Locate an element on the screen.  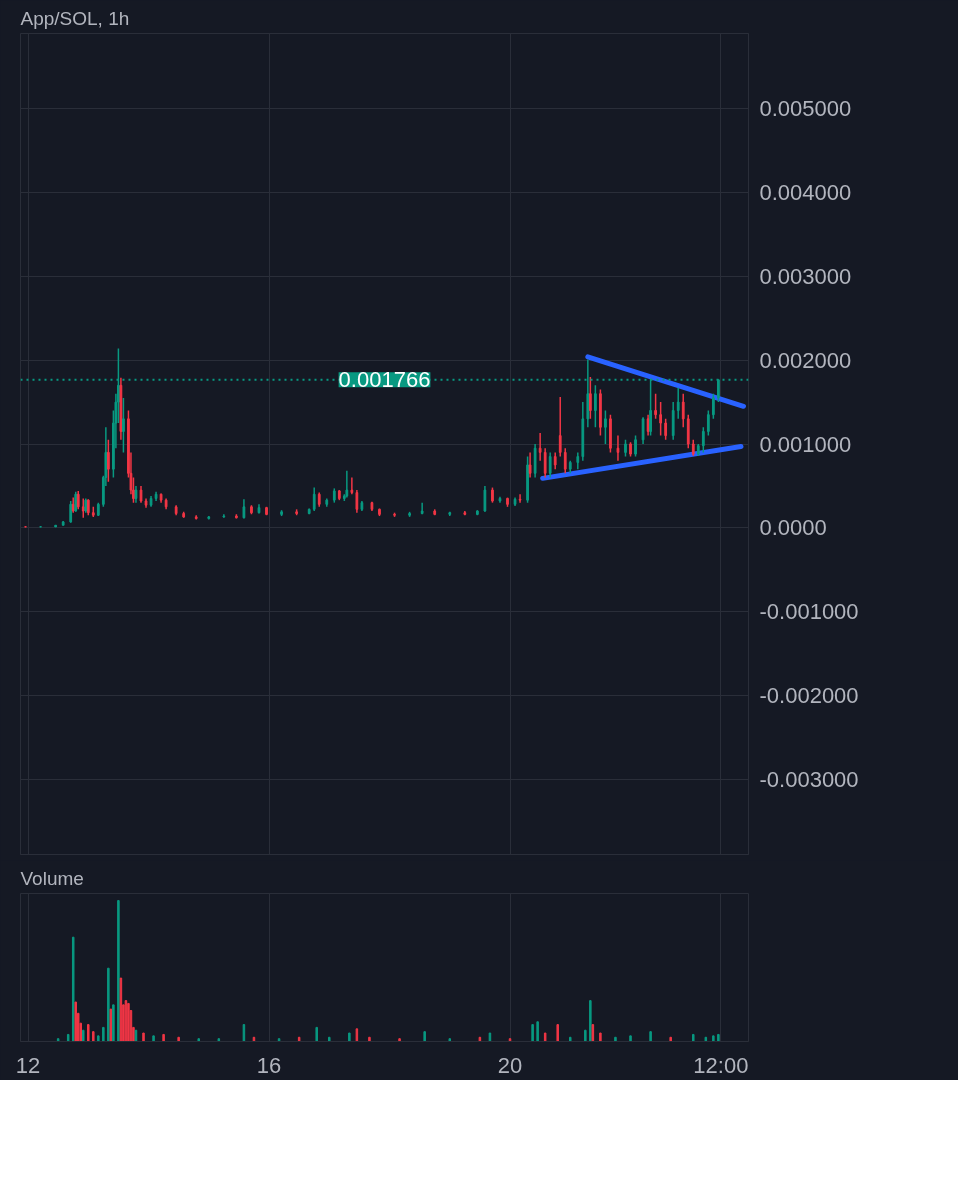
x-tick-label: 16 is located at coordinates (269, 1065).